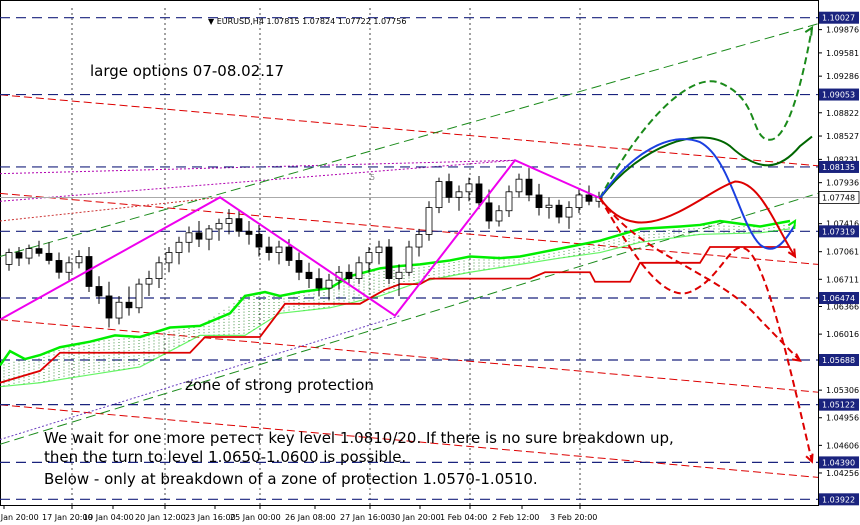 The image size is (860, 525). Describe the element at coordinates (310, 517) in the screenshot. I see `x-tick-label: 26 Jan 08:00` at that location.